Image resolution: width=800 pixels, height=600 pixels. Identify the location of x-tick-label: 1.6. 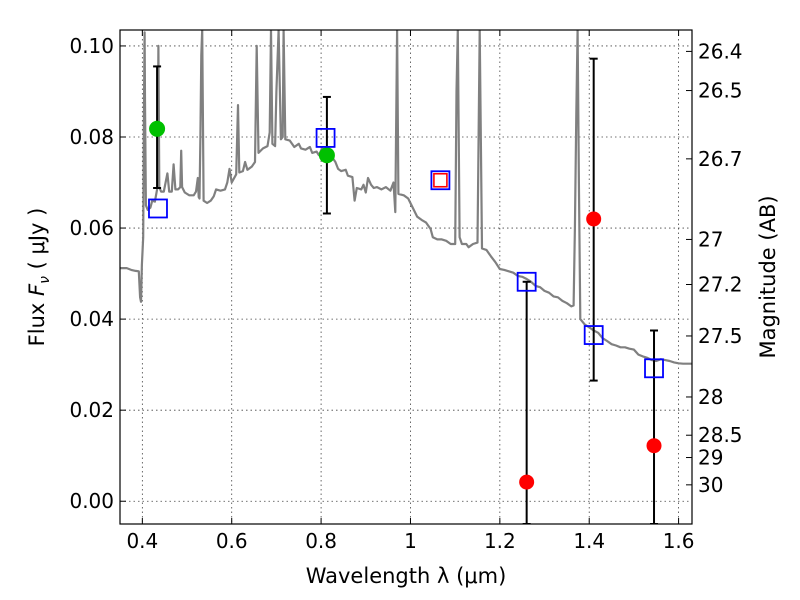
(679, 541).